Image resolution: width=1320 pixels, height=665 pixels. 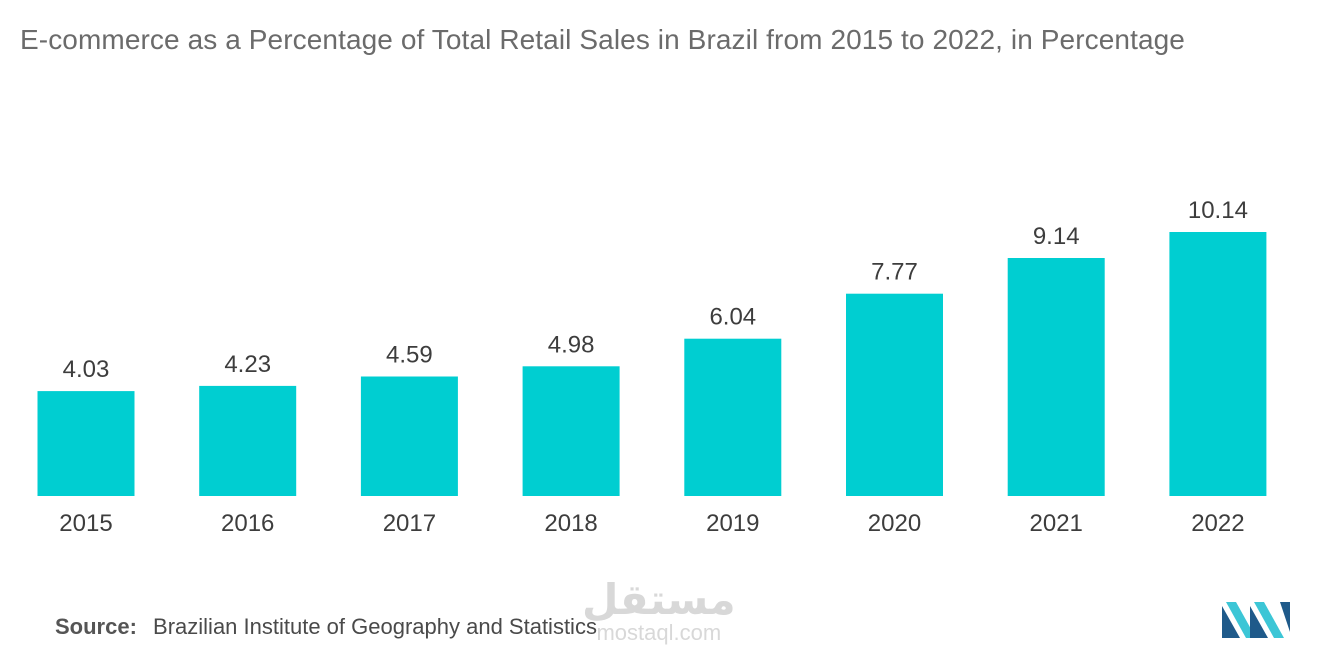 I want to click on bar-2021, so click(x=1056, y=377).